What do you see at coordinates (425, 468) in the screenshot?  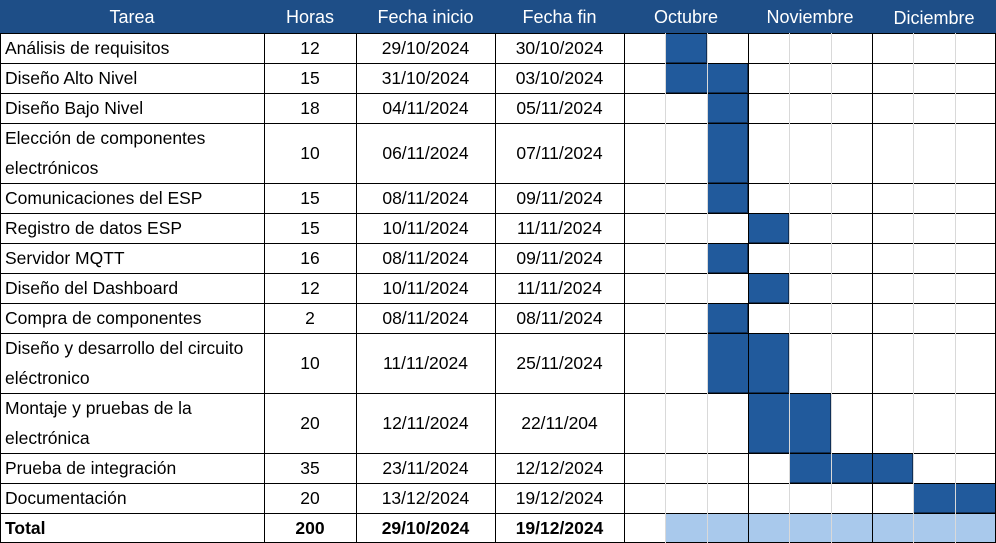 I see `task-start-date: 23/11/2024` at bounding box center [425, 468].